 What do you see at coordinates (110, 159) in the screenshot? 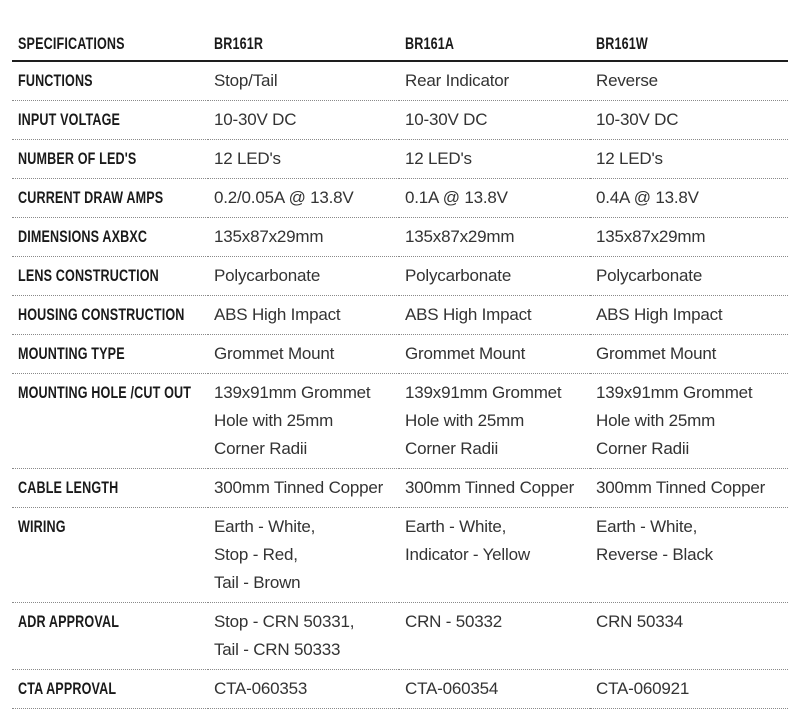
I see `spec-label-cell: NUMBER OF LED'S` at bounding box center [110, 159].